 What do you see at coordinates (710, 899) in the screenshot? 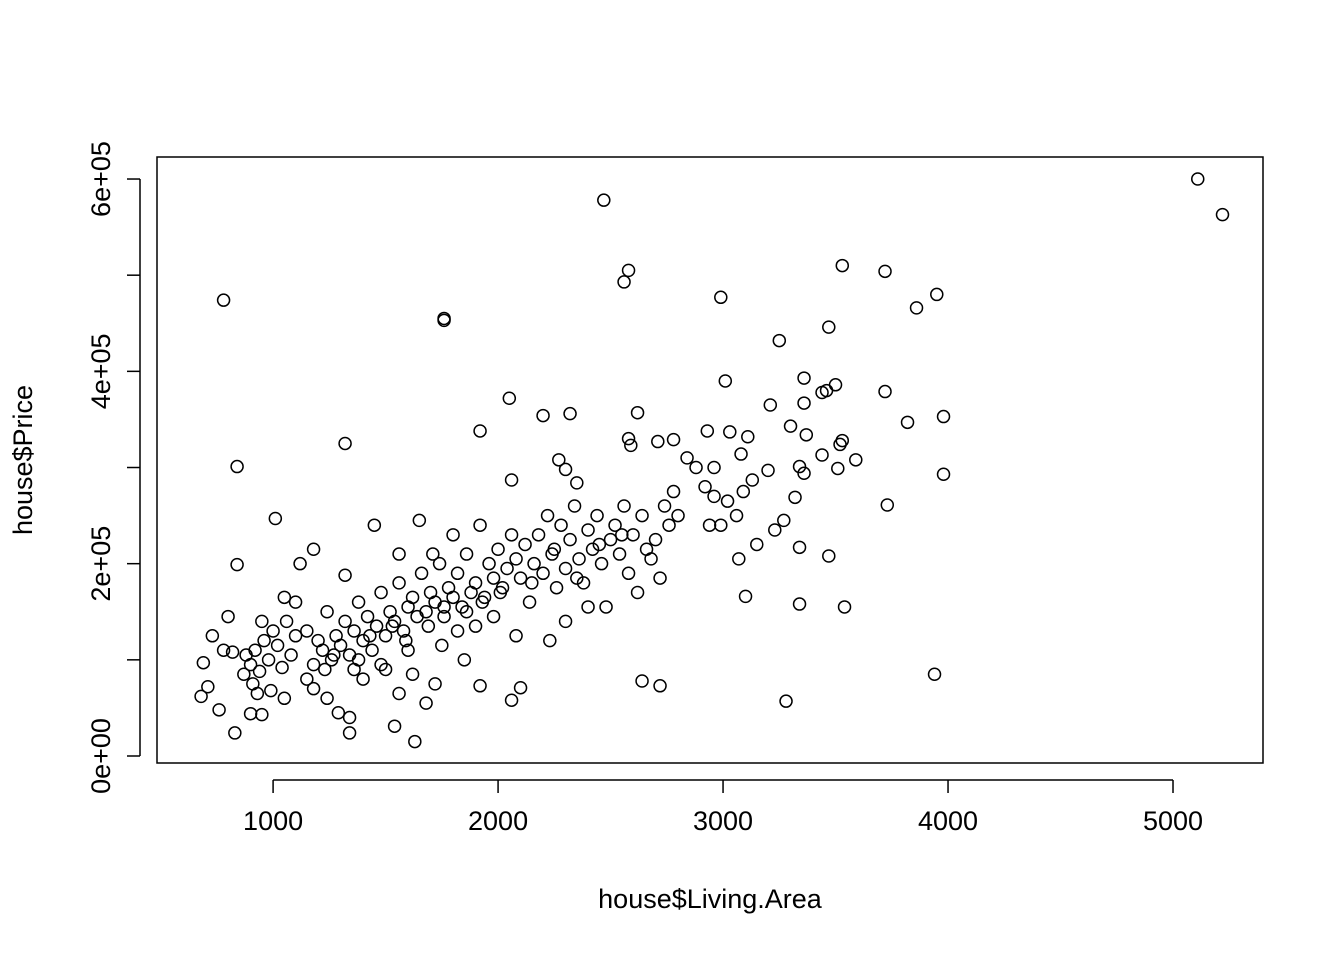
I see `x-axis-label: house$Living.Area` at bounding box center [710, 899].